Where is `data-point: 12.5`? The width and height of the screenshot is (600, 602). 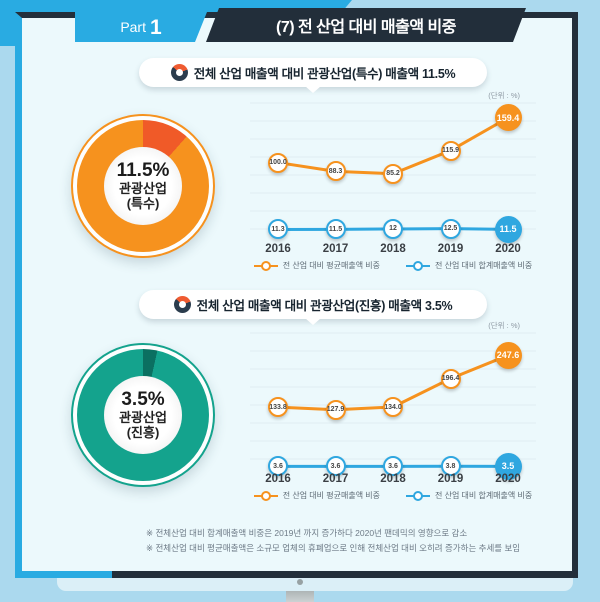 data-point: 12.5 is located at coordinates (450, 228).